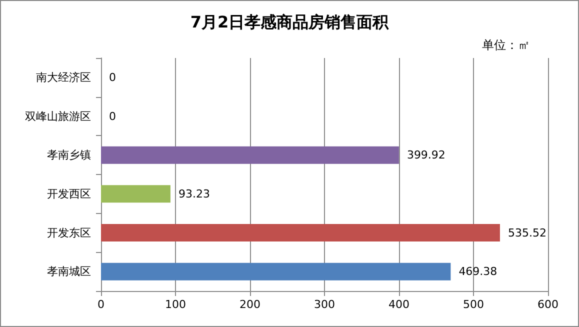 The image size is (579, 327). I want to click on data-label: 469.38, so click(478, 271).